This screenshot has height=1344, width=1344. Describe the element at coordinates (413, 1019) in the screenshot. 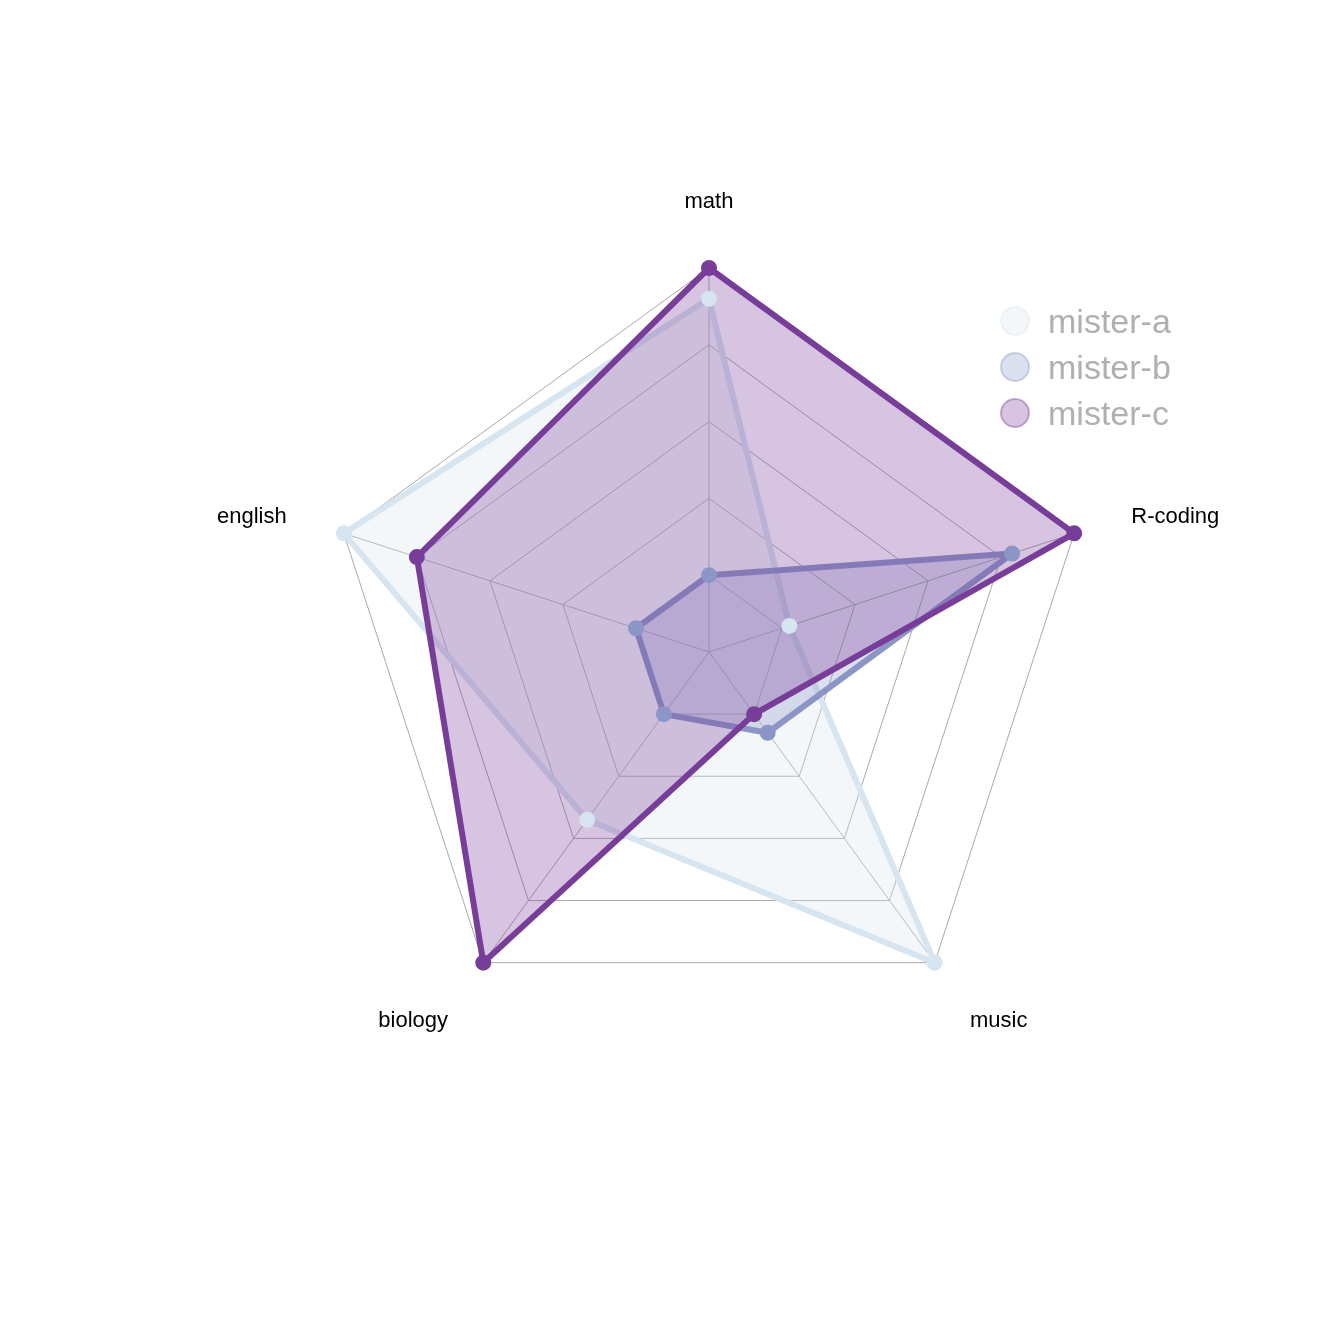

I see `spoke-label: biology` at that location.